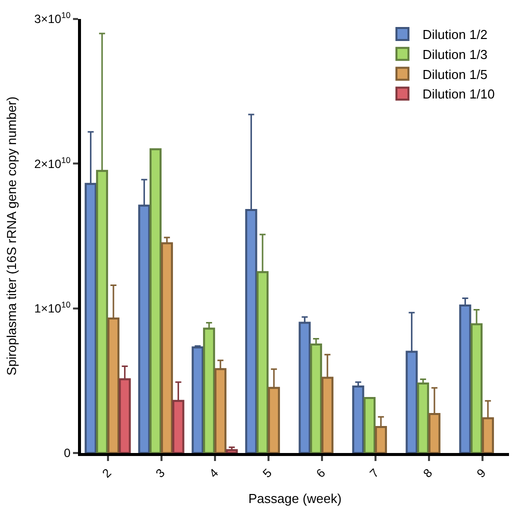  What do you see at coordinates (458, 94) in the screenshot?
I see `legend-label: Dilution 1/10` at bounding box center [458, 94].